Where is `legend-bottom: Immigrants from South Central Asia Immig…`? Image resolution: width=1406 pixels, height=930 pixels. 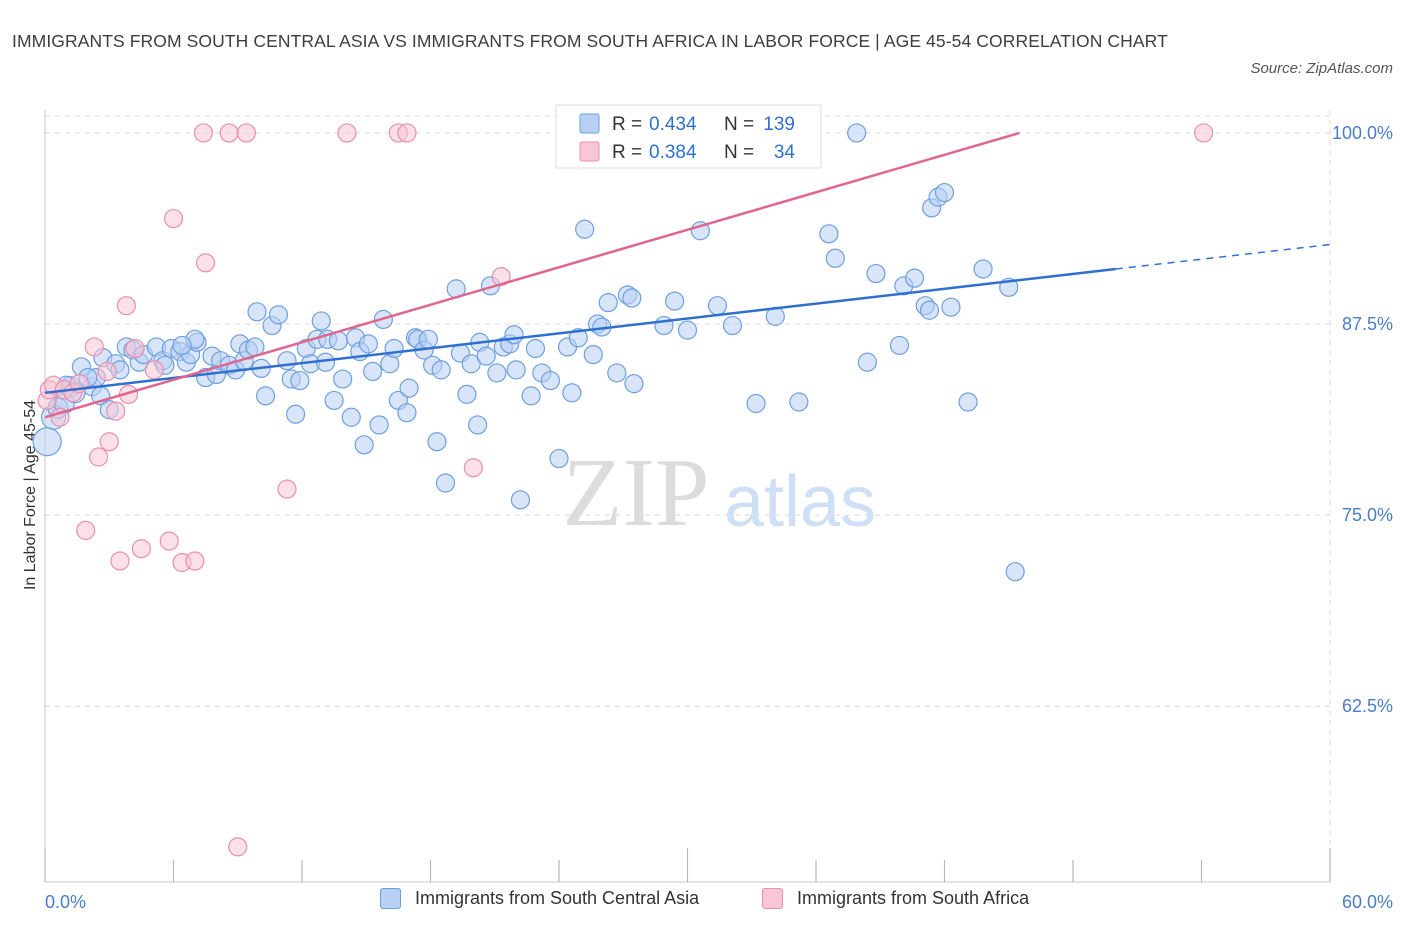 legend-bottom: Immigrants from South Central Asia Immig… is located at coordinates (703, 903).